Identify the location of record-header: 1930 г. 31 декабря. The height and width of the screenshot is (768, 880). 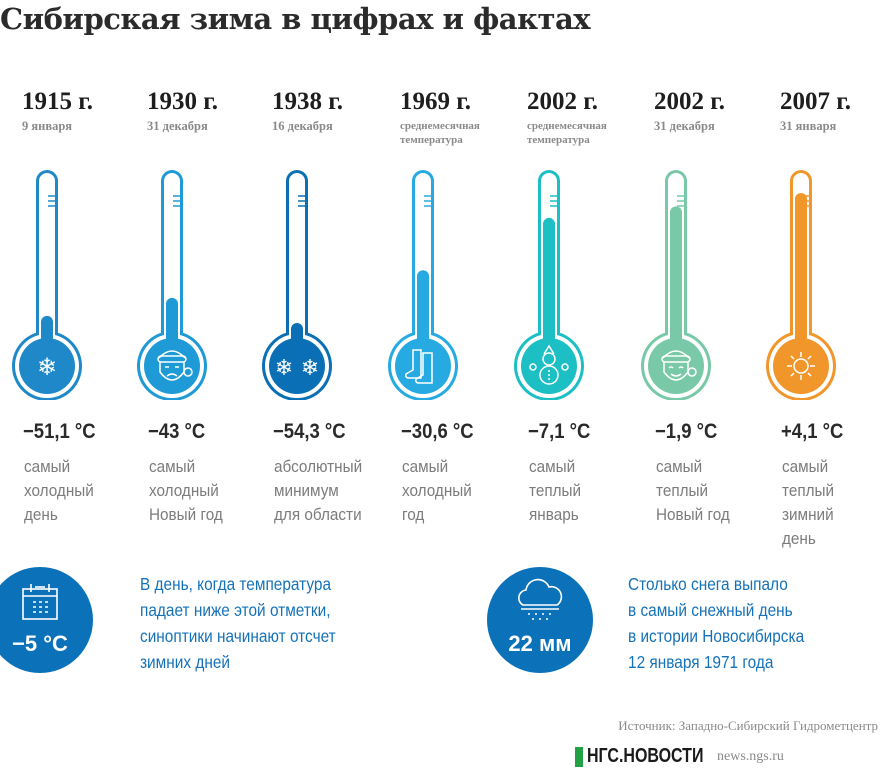
(210, 111).